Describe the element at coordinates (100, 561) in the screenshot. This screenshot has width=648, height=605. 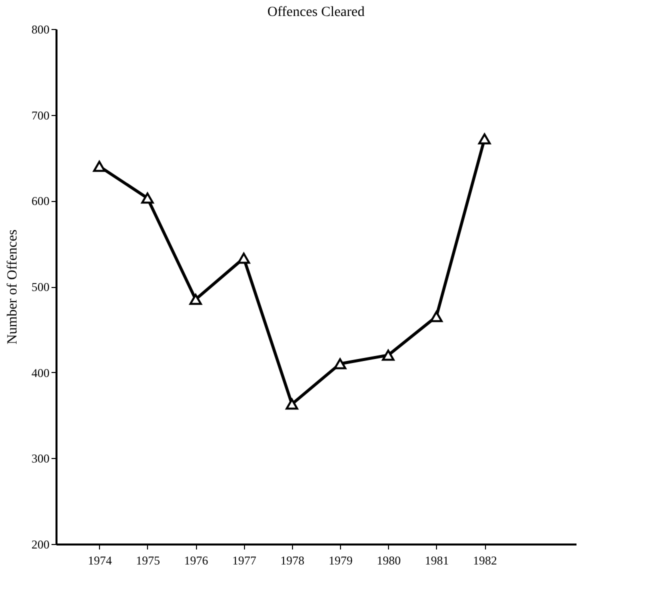
I see `x-tick-label: 1974` at that location.